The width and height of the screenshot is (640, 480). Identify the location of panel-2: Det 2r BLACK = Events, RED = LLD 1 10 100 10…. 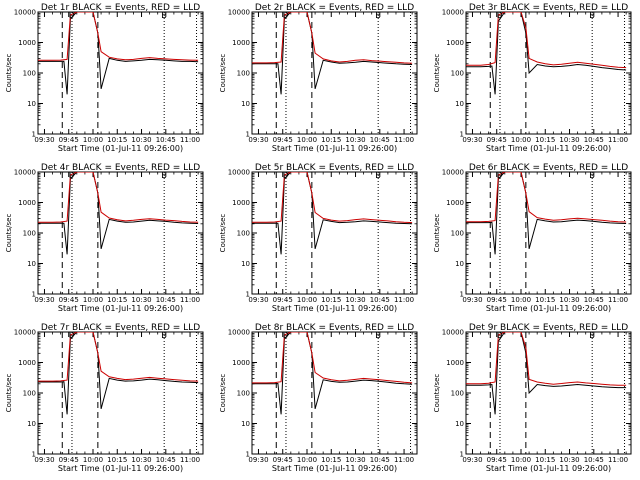
(318, 78).